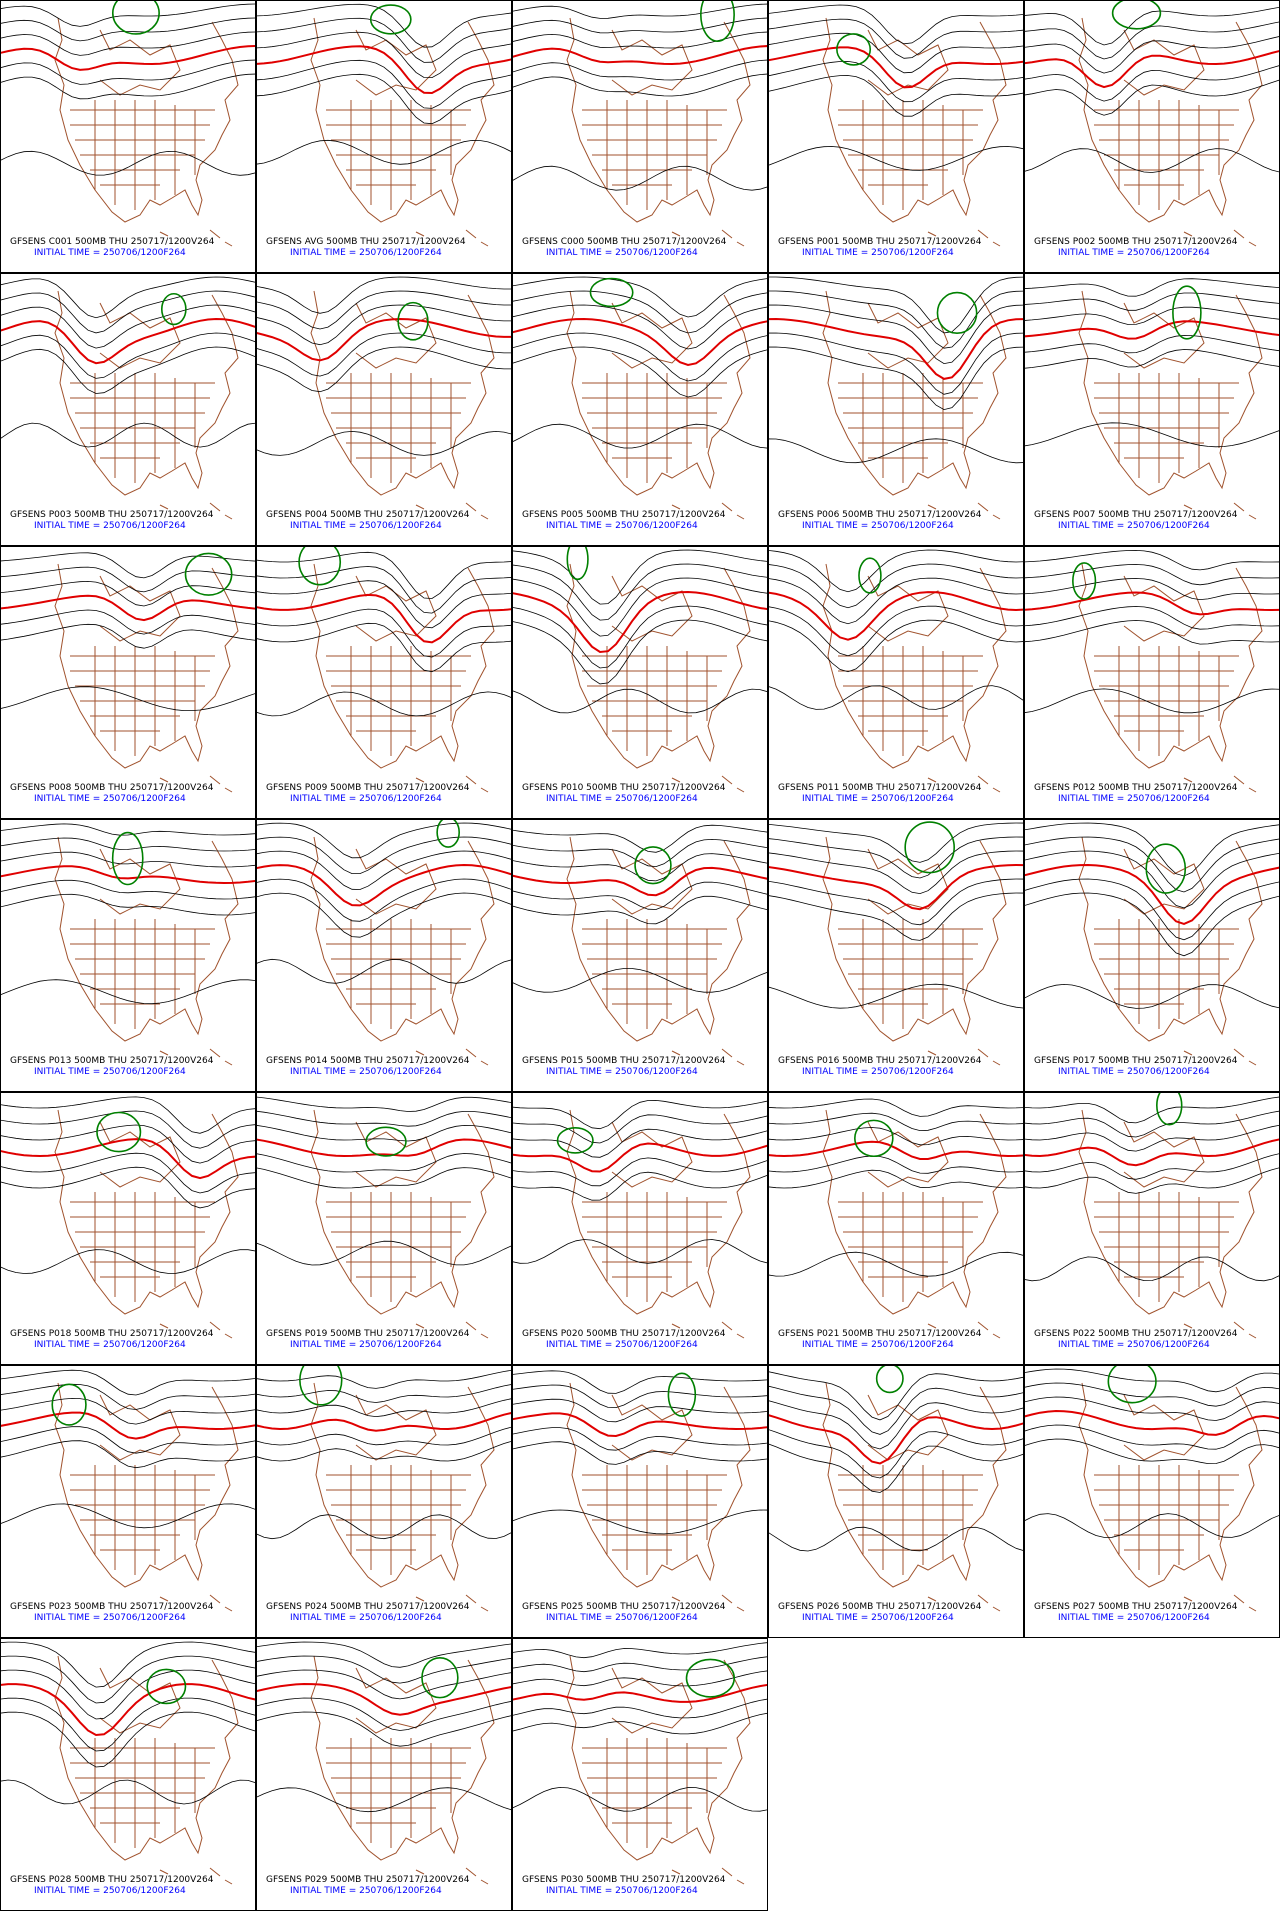  Describe the element at coordinates (112, 1061) in the screenshot. I see `panel-title: GFSENS P013 500MB THU 250717/1200V264` at that location.